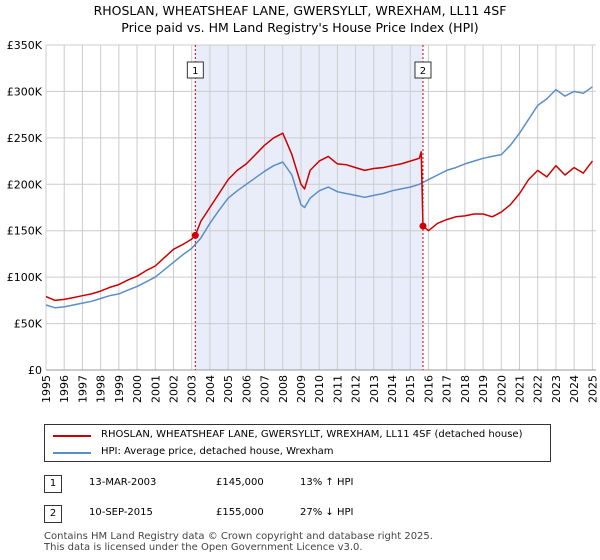  I want to click on x-tick-label: 2020, so click(501, 389).